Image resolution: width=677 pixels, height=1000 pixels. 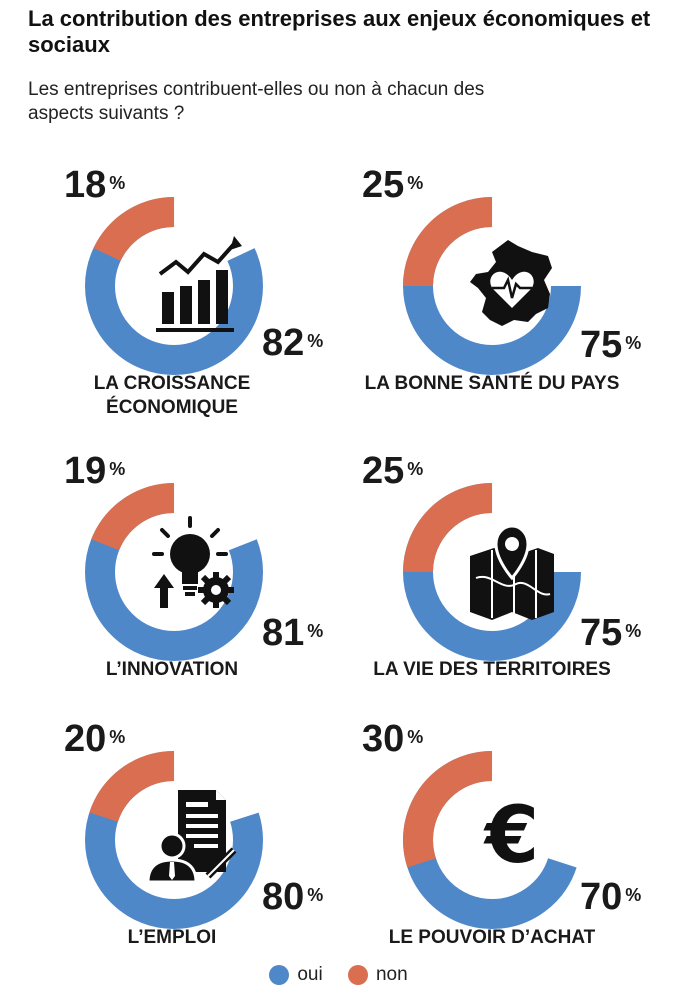 What do you see at coordinates (172, 669) in the screenshot?
I see `donut-label: L’INNOVATION` at bounding box center [172, 669].